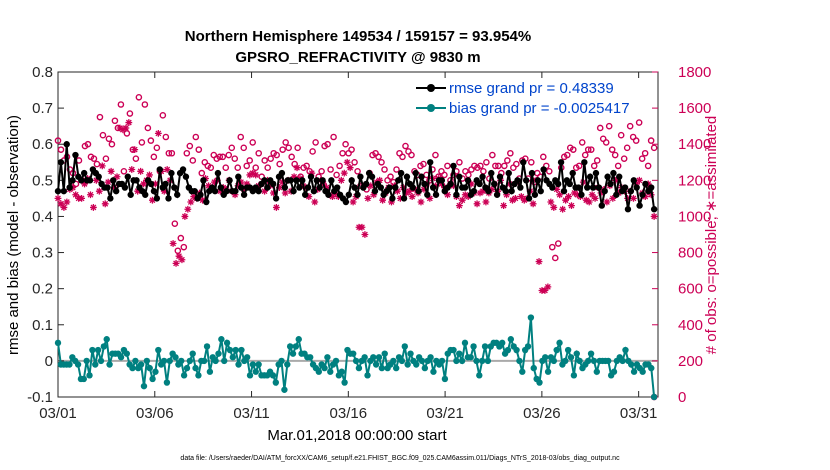 This screenshot has width=830, height=470. I want to click on left-y-tick-label: 0.1, so click(42, 325).